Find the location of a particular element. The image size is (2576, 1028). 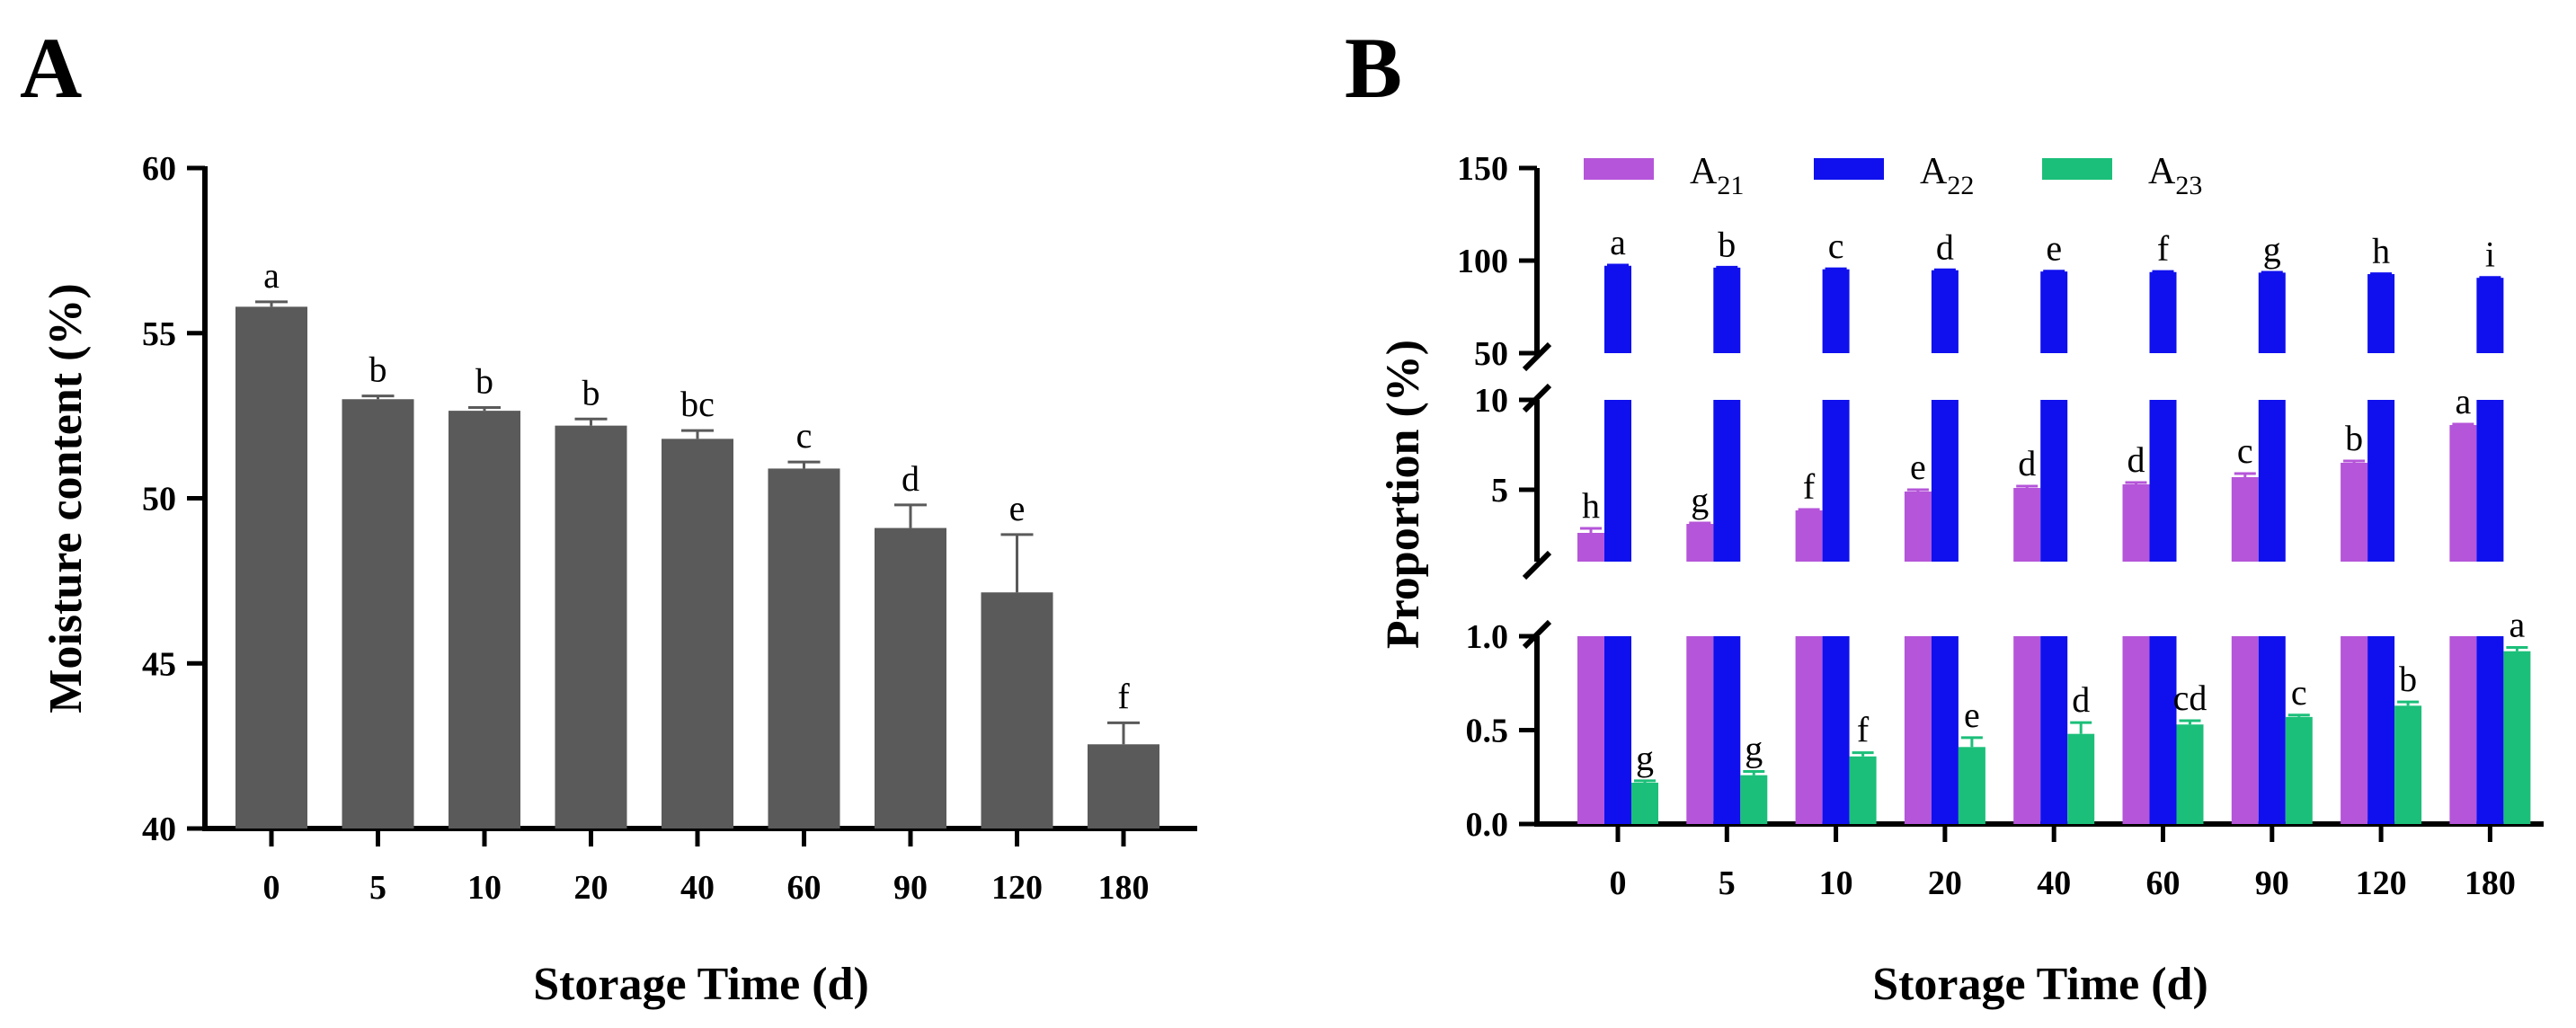

x-axis-title: Storage Time (d) is located at coordinates (701, 985).